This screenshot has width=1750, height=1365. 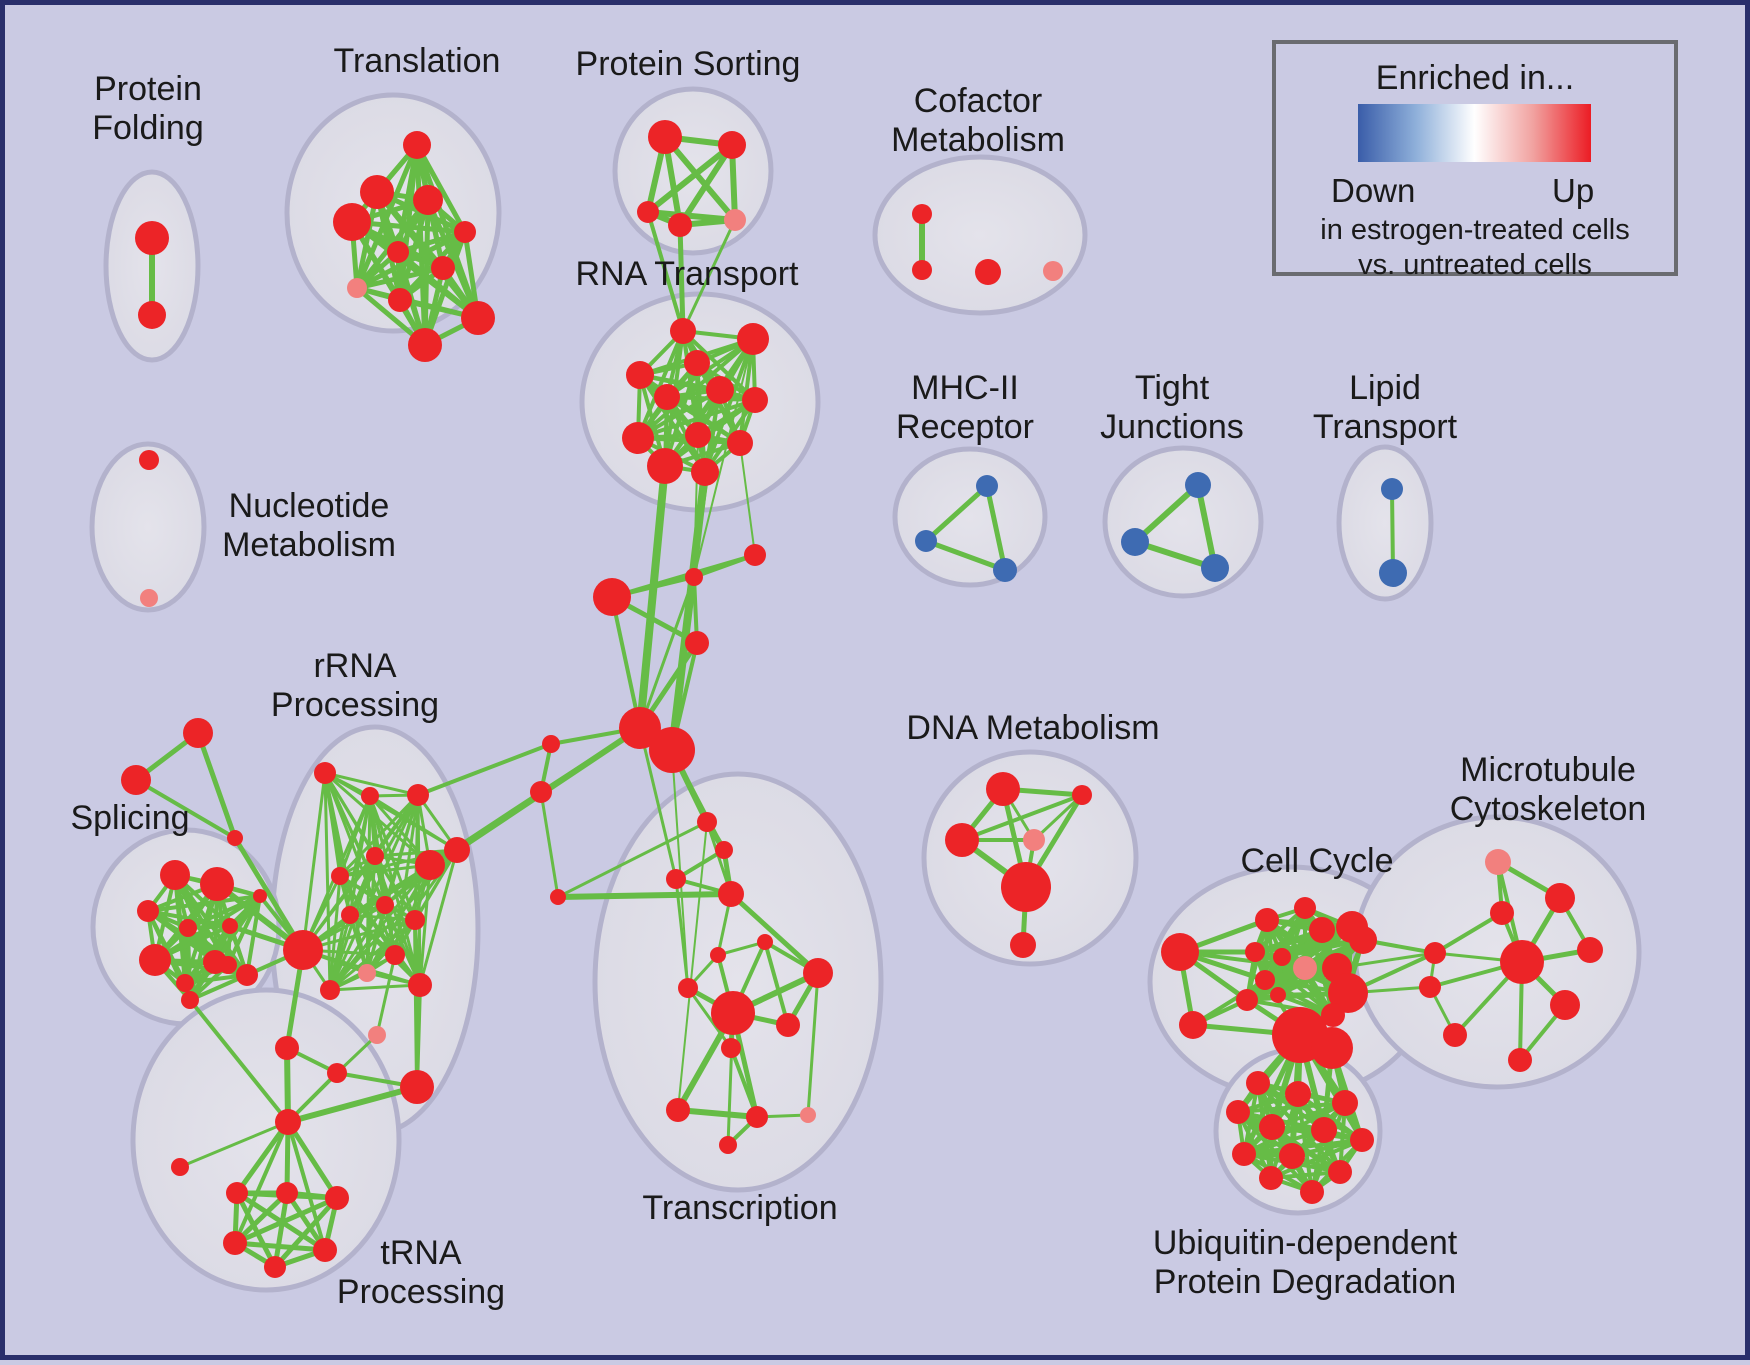 What do you see at coordinates (1385, 407) in the screenshot?
I see `cluster-label-lipid-transport: Lipid Transport` at bounding box center [1385, 407].